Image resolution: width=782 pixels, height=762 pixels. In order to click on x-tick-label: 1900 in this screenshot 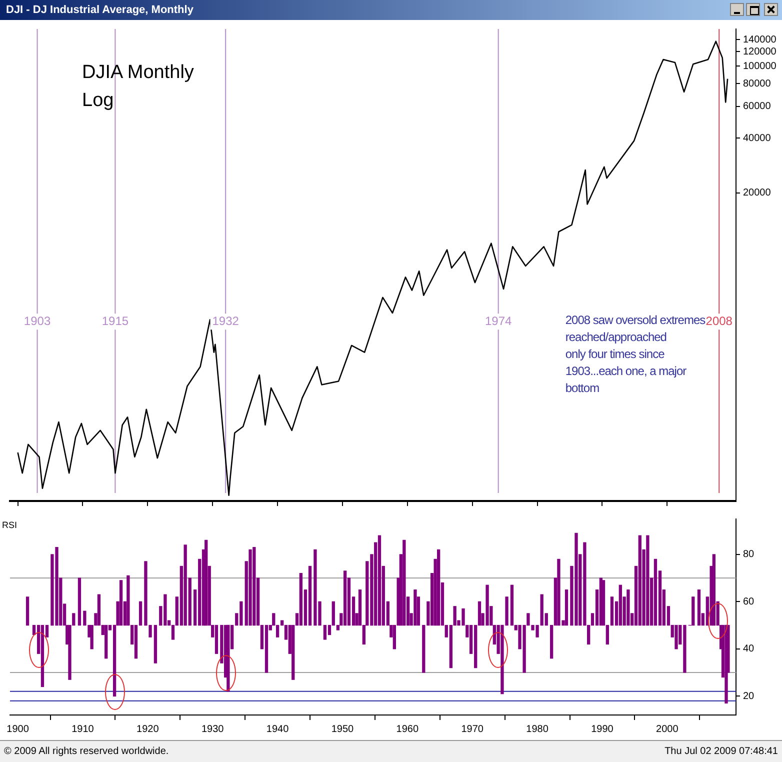, I will do `click(18, 729)`.